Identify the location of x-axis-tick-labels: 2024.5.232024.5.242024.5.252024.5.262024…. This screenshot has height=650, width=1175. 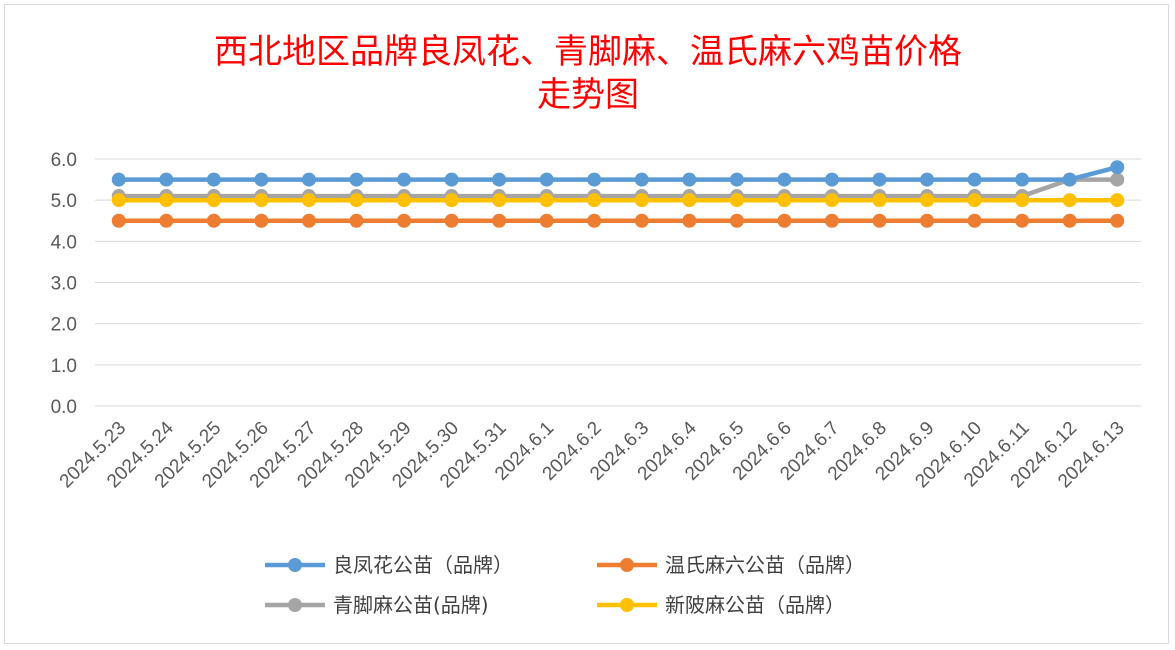
(592, 454).